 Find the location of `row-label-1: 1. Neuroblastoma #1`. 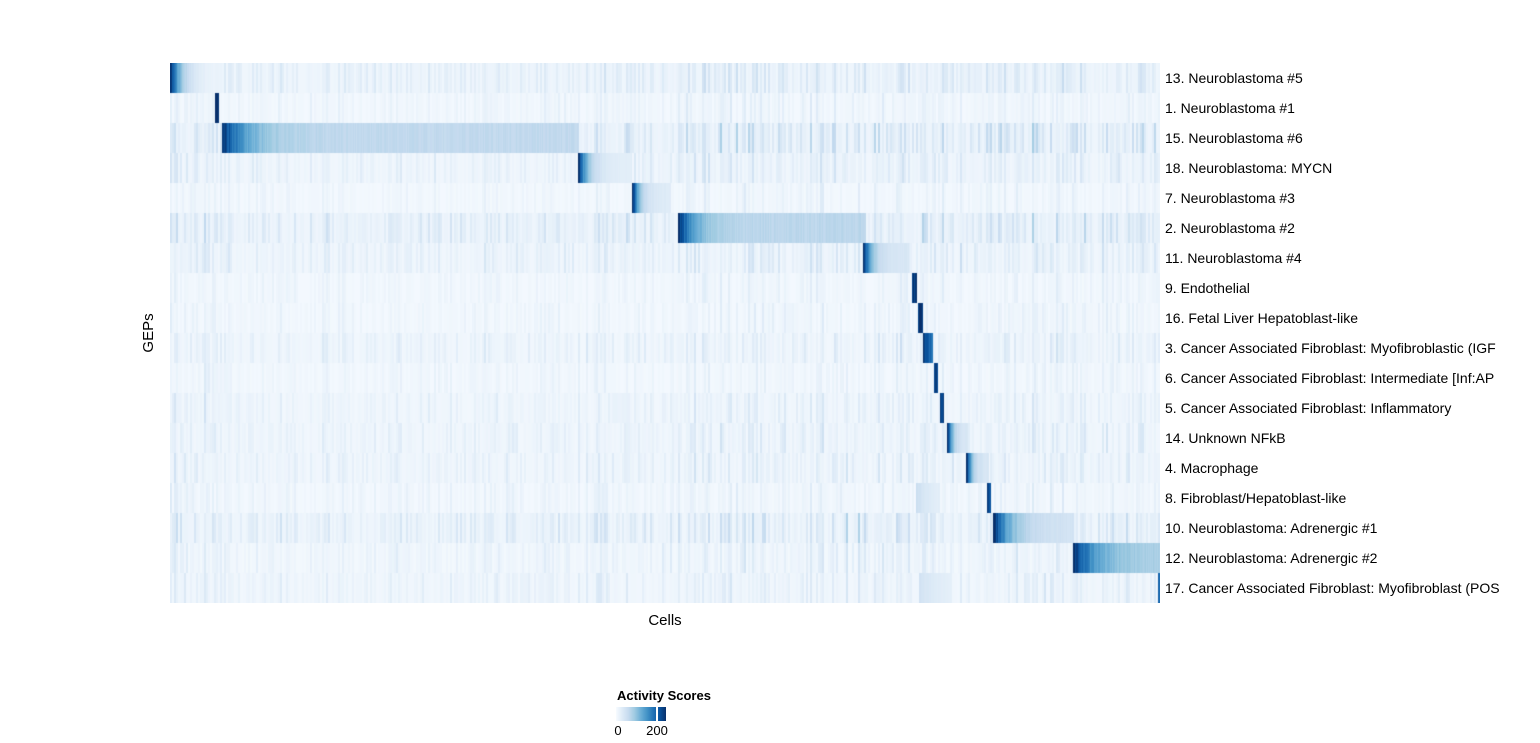

row-label-1: 1. Neuroblastoma #1 is located at coordinates (1230, 108).